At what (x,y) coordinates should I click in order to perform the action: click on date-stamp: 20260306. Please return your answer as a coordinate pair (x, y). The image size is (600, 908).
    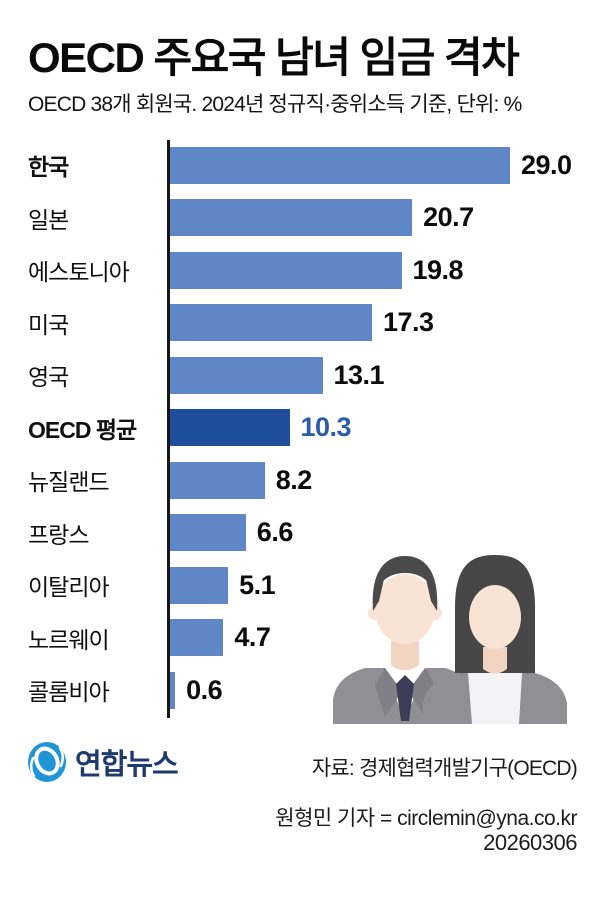
    Looking at the image, I should click on (530, 842).